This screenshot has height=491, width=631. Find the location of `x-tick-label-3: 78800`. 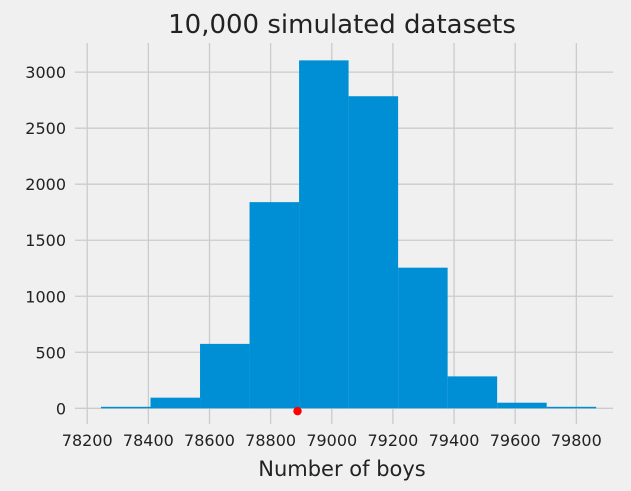

x-tick-label-3: 78800 is located at coordinates (270, 440).